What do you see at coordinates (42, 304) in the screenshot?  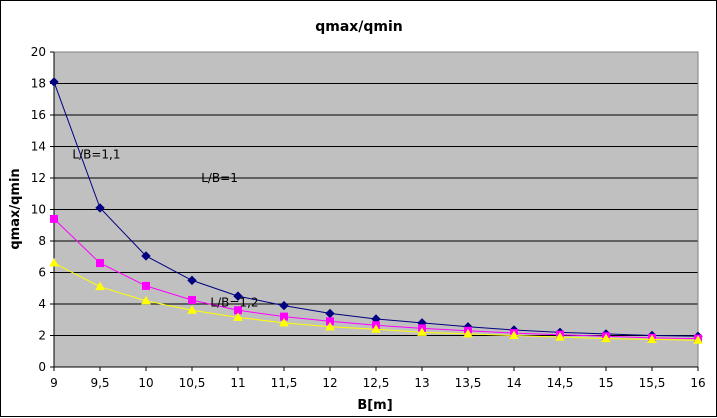 I see `y-tick-label: 4` at bounding box center [42, 304].